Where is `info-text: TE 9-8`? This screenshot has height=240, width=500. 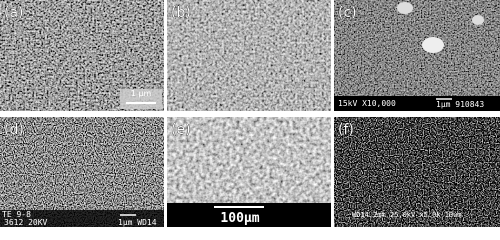
info-text: TE 9-8 is located at coordinates (16, 214).